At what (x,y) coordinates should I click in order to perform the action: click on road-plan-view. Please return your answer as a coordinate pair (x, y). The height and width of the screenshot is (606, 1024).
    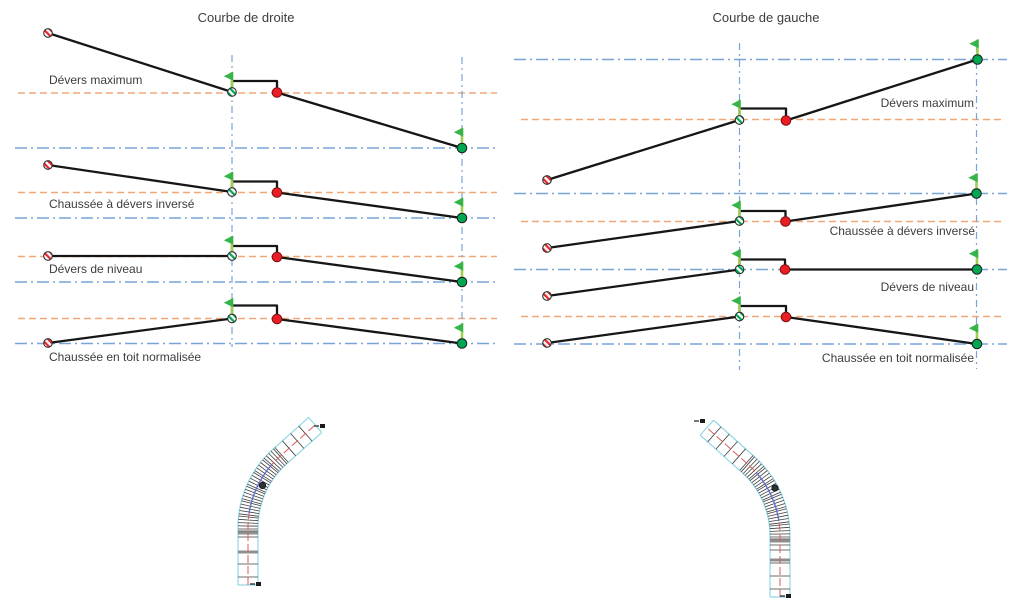
    Looking at the image, I should click on (742, 508).